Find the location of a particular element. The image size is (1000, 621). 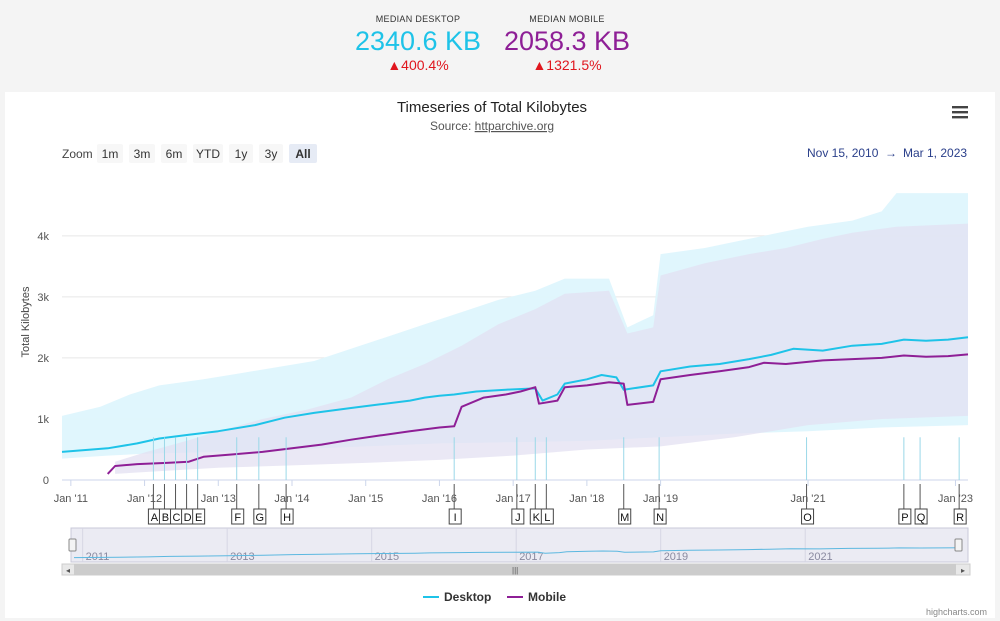

scroll-left-arrow-icon: ◂ is located at coordinates (68, 570).